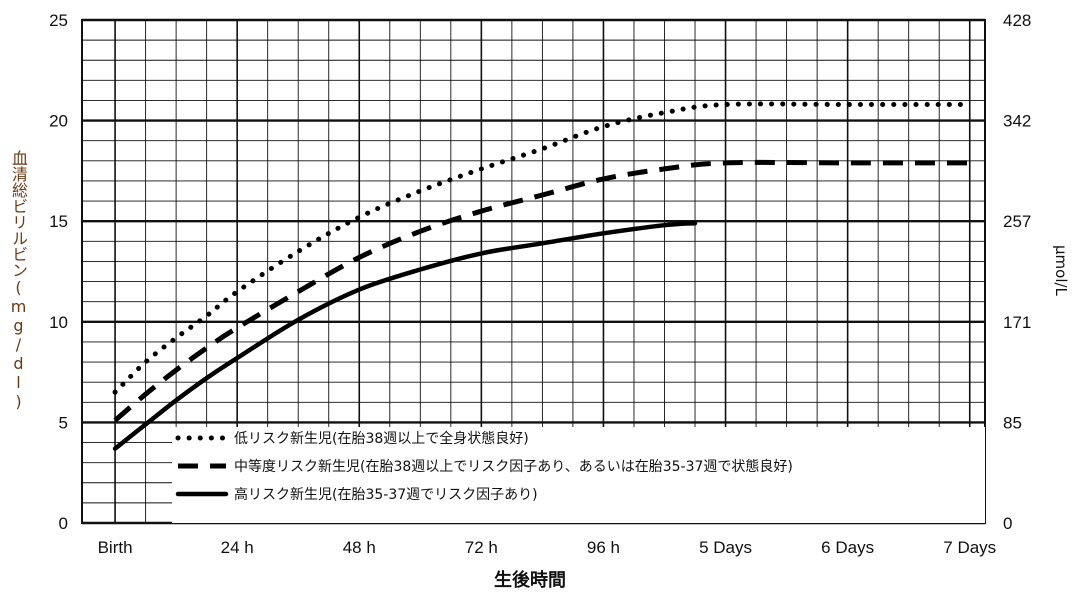 The height and width of the screenshot is (594, 1083). What do you see at coordinates (1012, 422) in the screenshot?
I see `y-tick-label-right: 85` at bounding box center [1012, 422].